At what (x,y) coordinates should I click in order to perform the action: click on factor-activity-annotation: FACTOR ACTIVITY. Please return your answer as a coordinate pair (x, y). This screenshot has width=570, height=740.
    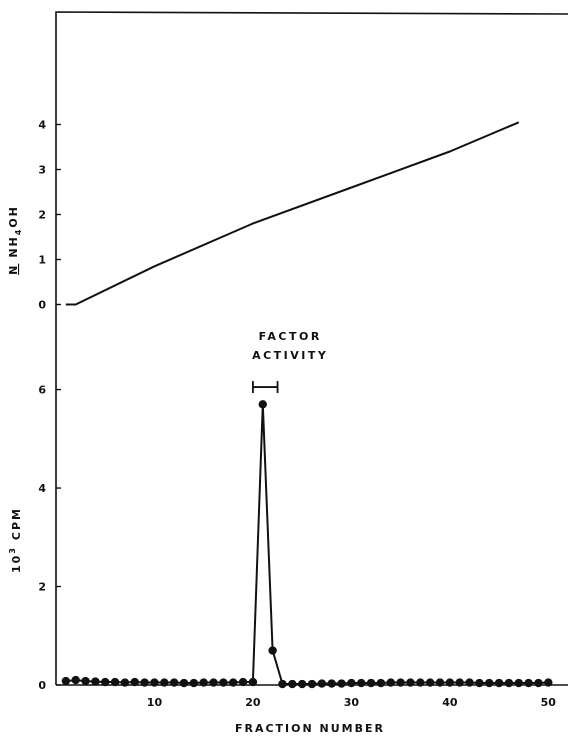
    Looking at the image, I should click on (290, 362).